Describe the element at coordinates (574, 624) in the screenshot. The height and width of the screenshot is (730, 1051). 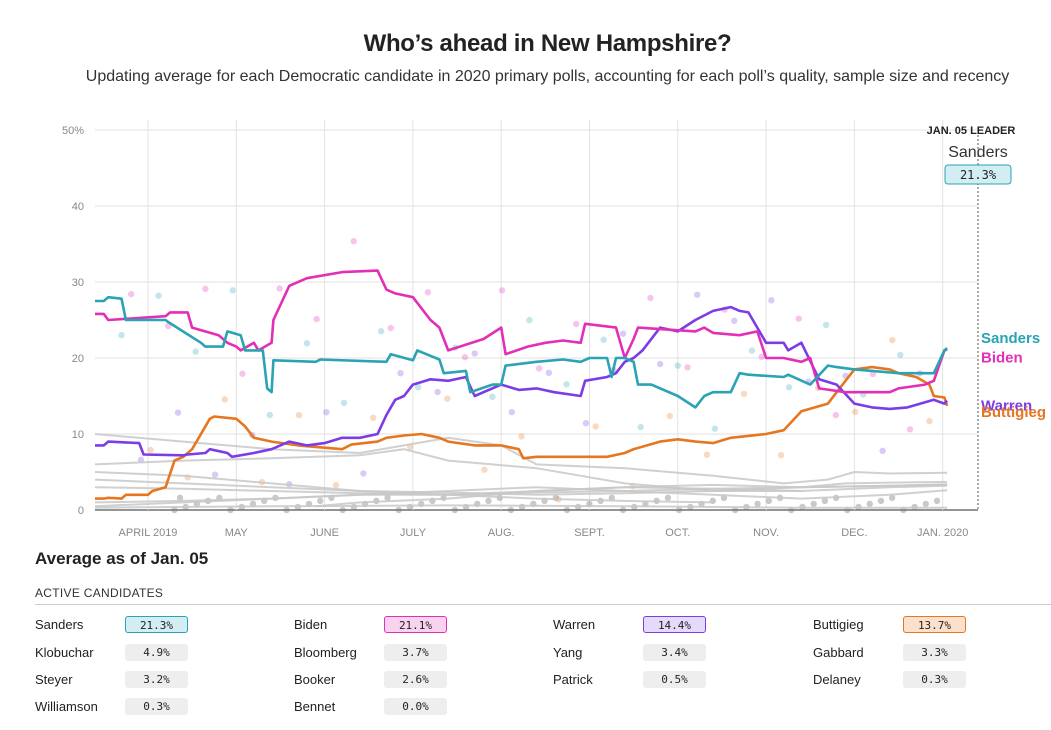
I see `candidate-name: Warren` at that location.